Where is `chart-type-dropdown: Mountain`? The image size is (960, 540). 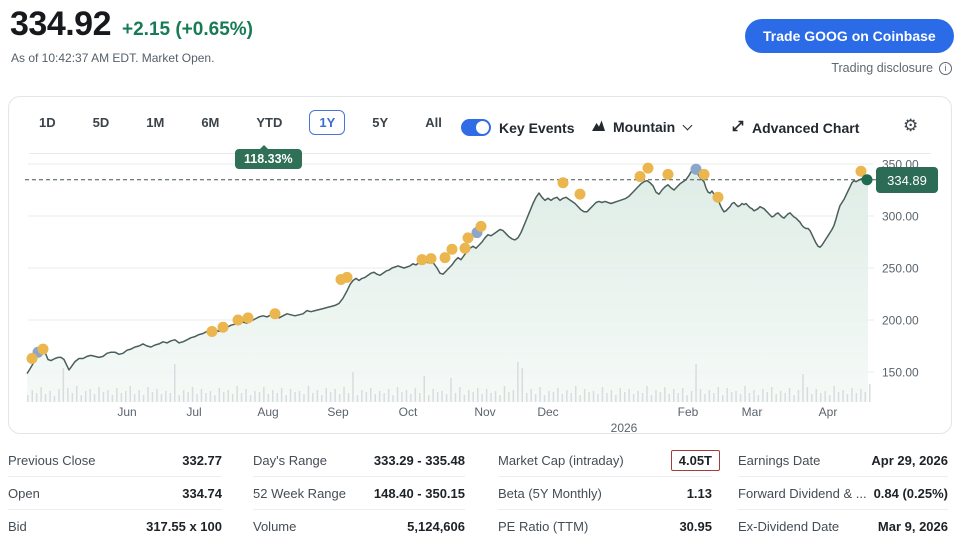
chart-type-dropdown: Mountain is located at coordinates (642, 127).